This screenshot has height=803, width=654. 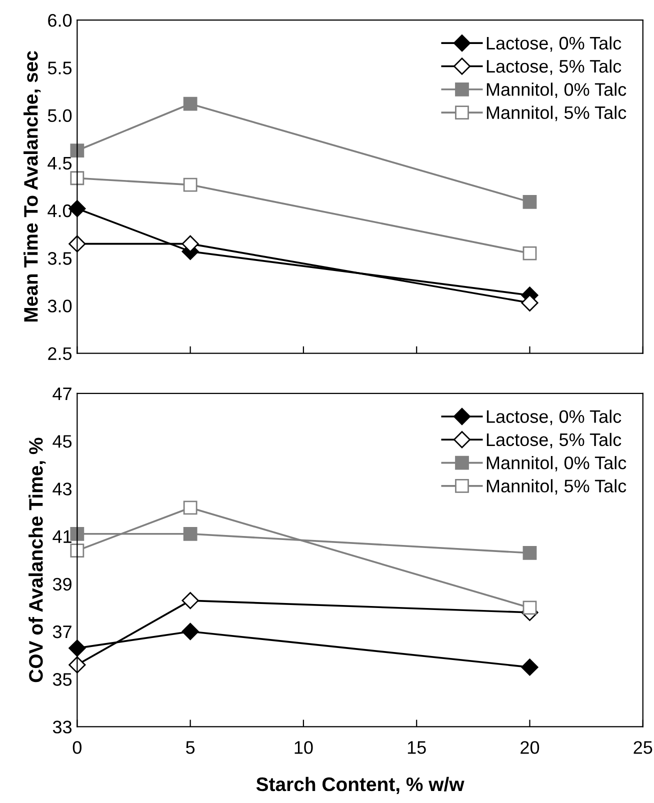 What do you see at coordinates (62, 441) in the screenshot?
I see `y-tick-label: 45` at bounding box center [62, 441].